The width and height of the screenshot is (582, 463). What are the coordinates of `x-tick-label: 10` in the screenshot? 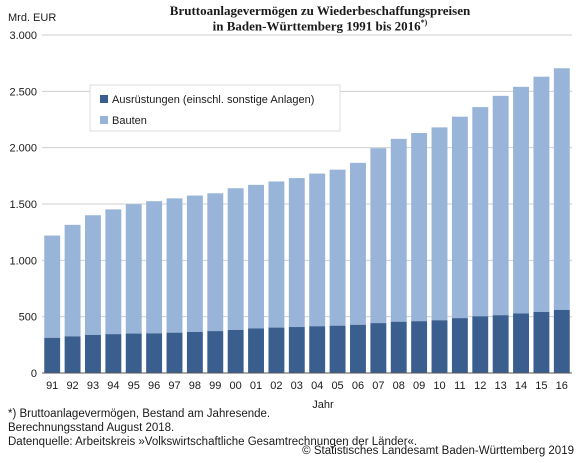 It's located at (439, 386).